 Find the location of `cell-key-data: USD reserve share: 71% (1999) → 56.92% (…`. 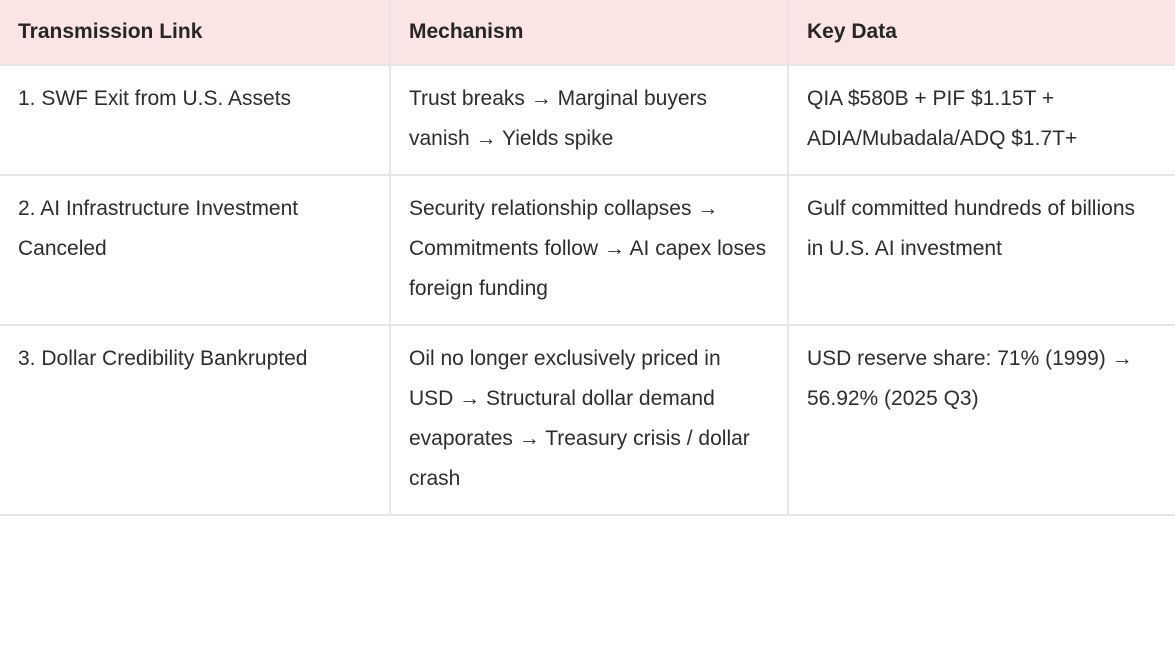

cell-key-data: USD reserve share: 71% (1999) → 56.92% (… is located at coordinates (981, 420).